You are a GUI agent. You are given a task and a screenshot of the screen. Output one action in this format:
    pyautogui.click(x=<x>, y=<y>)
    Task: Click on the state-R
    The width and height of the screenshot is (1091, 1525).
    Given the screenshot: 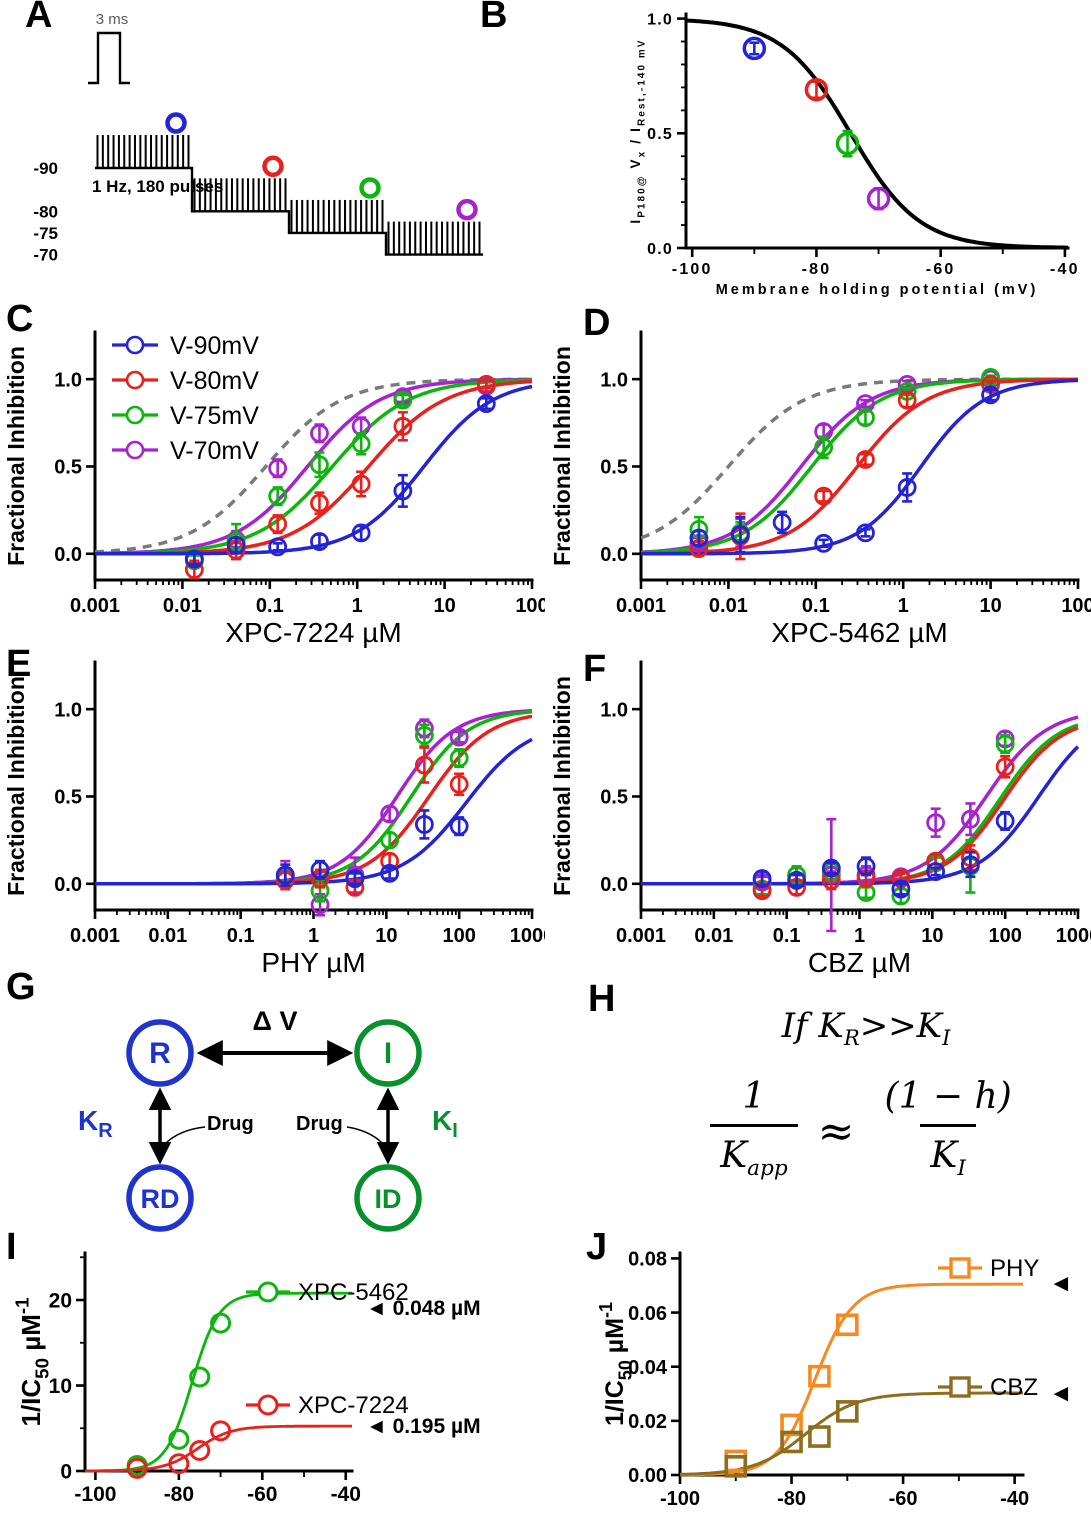 What is the action you would take?
    pyautogui.click(x=160, y=1053)
    